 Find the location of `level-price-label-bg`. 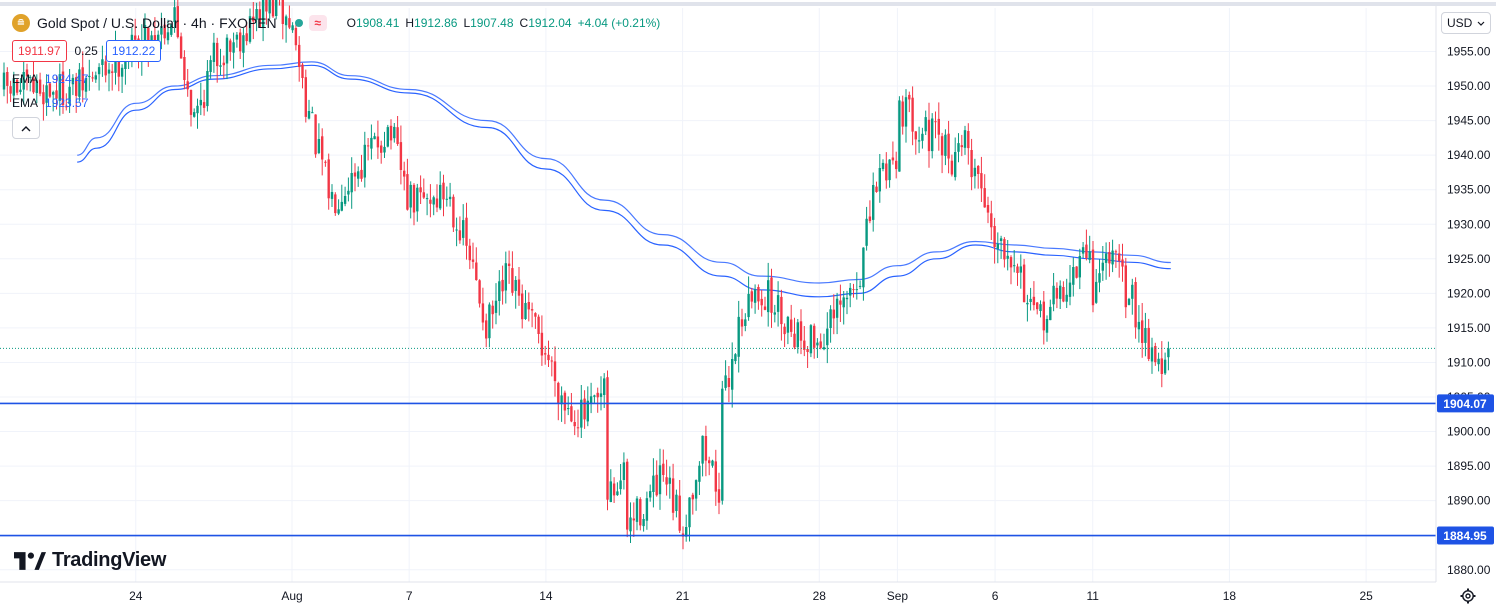

level-price-label-bg is located at coordinates (1465, 535).